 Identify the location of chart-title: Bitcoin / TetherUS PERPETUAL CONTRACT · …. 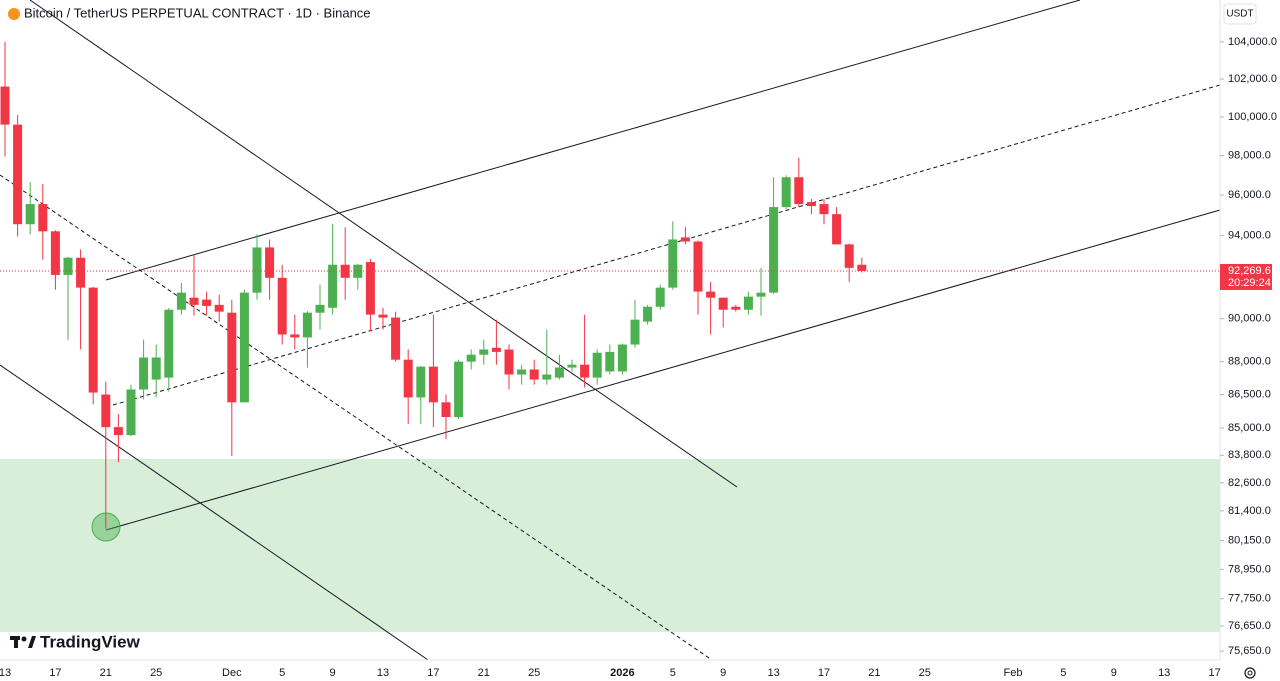
(197, 12).